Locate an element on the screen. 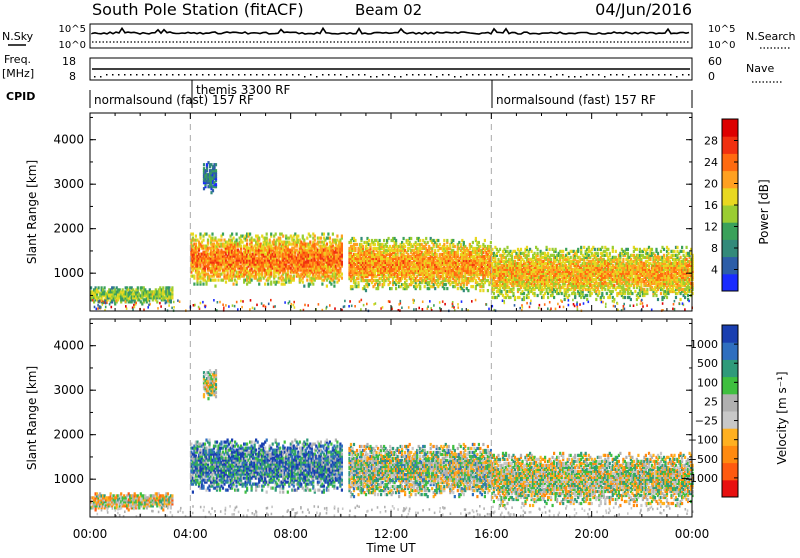 Image resolution: width=800 pixels, height=558 pixels. noise-panel: N.Sky 10^5 10^0 10^5 10^0 N.Search is located at coordinates (399, 37).